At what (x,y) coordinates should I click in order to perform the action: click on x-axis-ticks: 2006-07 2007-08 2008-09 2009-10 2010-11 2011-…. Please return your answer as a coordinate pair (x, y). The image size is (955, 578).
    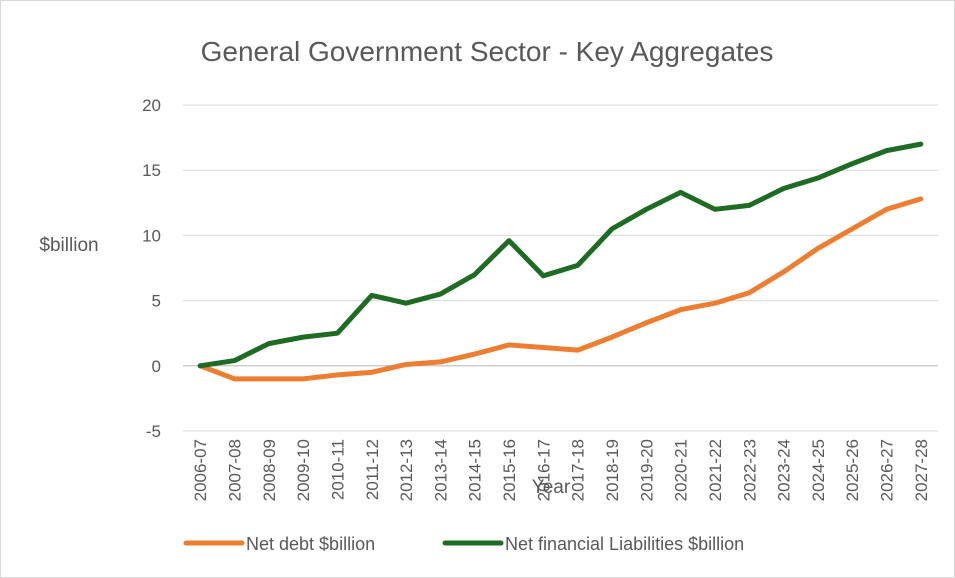
    Looking at the image, I should click on (561, 470).